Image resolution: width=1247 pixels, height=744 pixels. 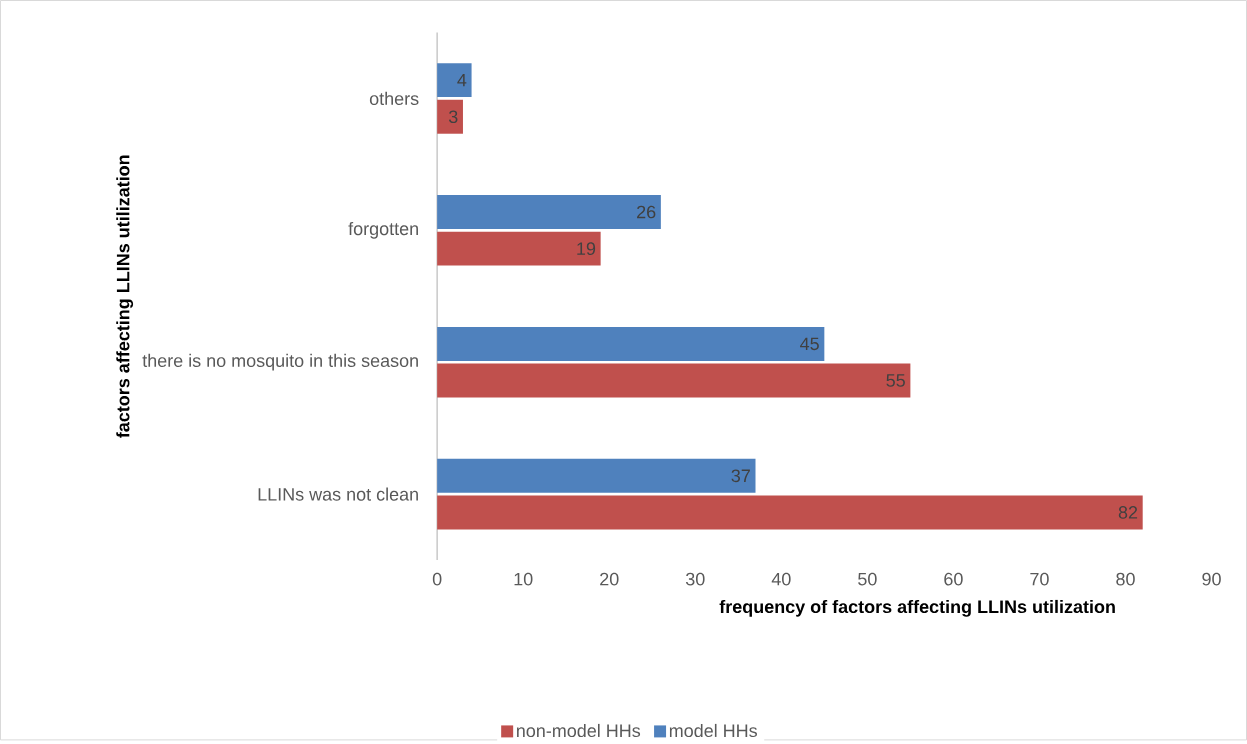 I want to click on legend-label: model HHs, so click(x=713, y=730).